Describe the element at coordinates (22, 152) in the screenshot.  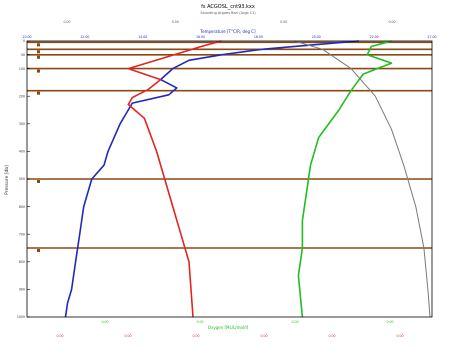
I see `y-tick-label-5: 400` at that location.